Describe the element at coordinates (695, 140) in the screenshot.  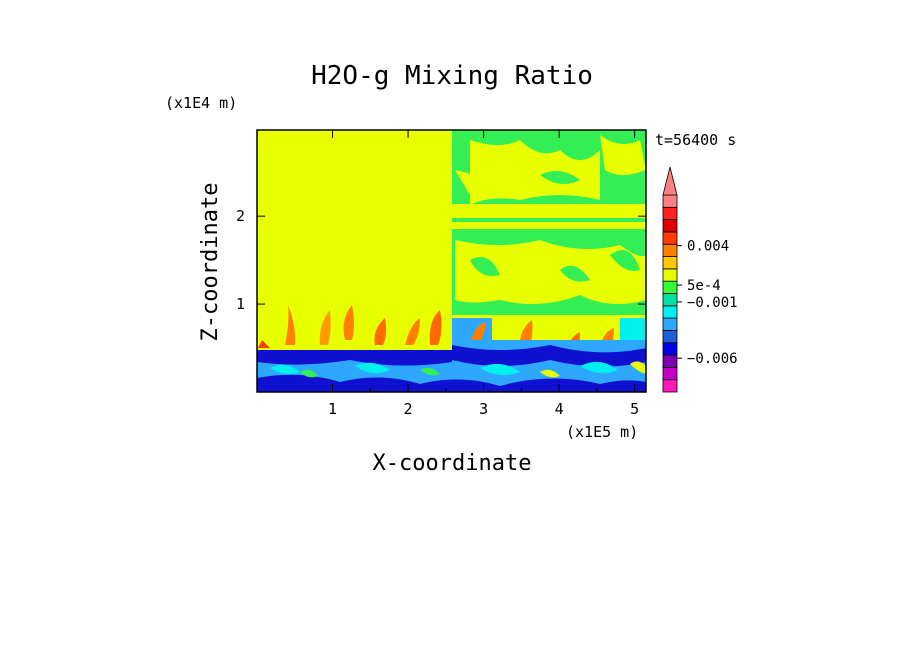
I see `time-label: t=56400 s` at that location.